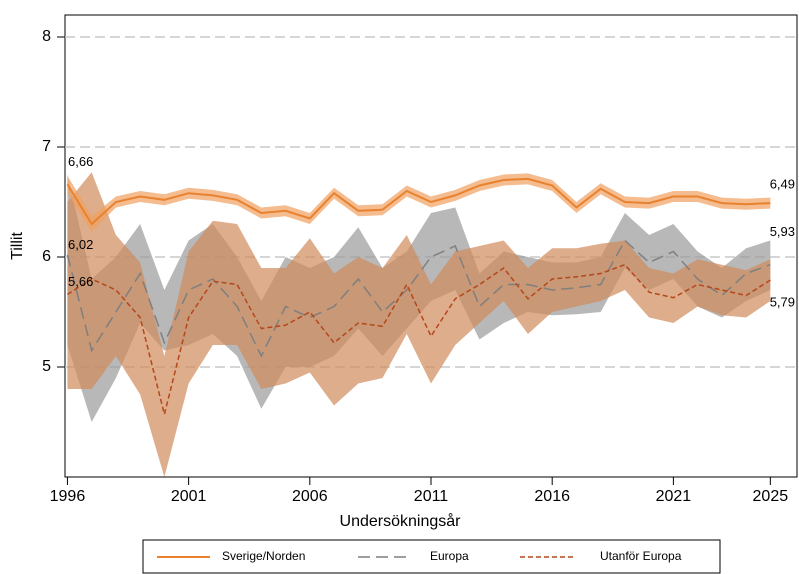  I want to click on end-label: 5,93, so click(782, 231).